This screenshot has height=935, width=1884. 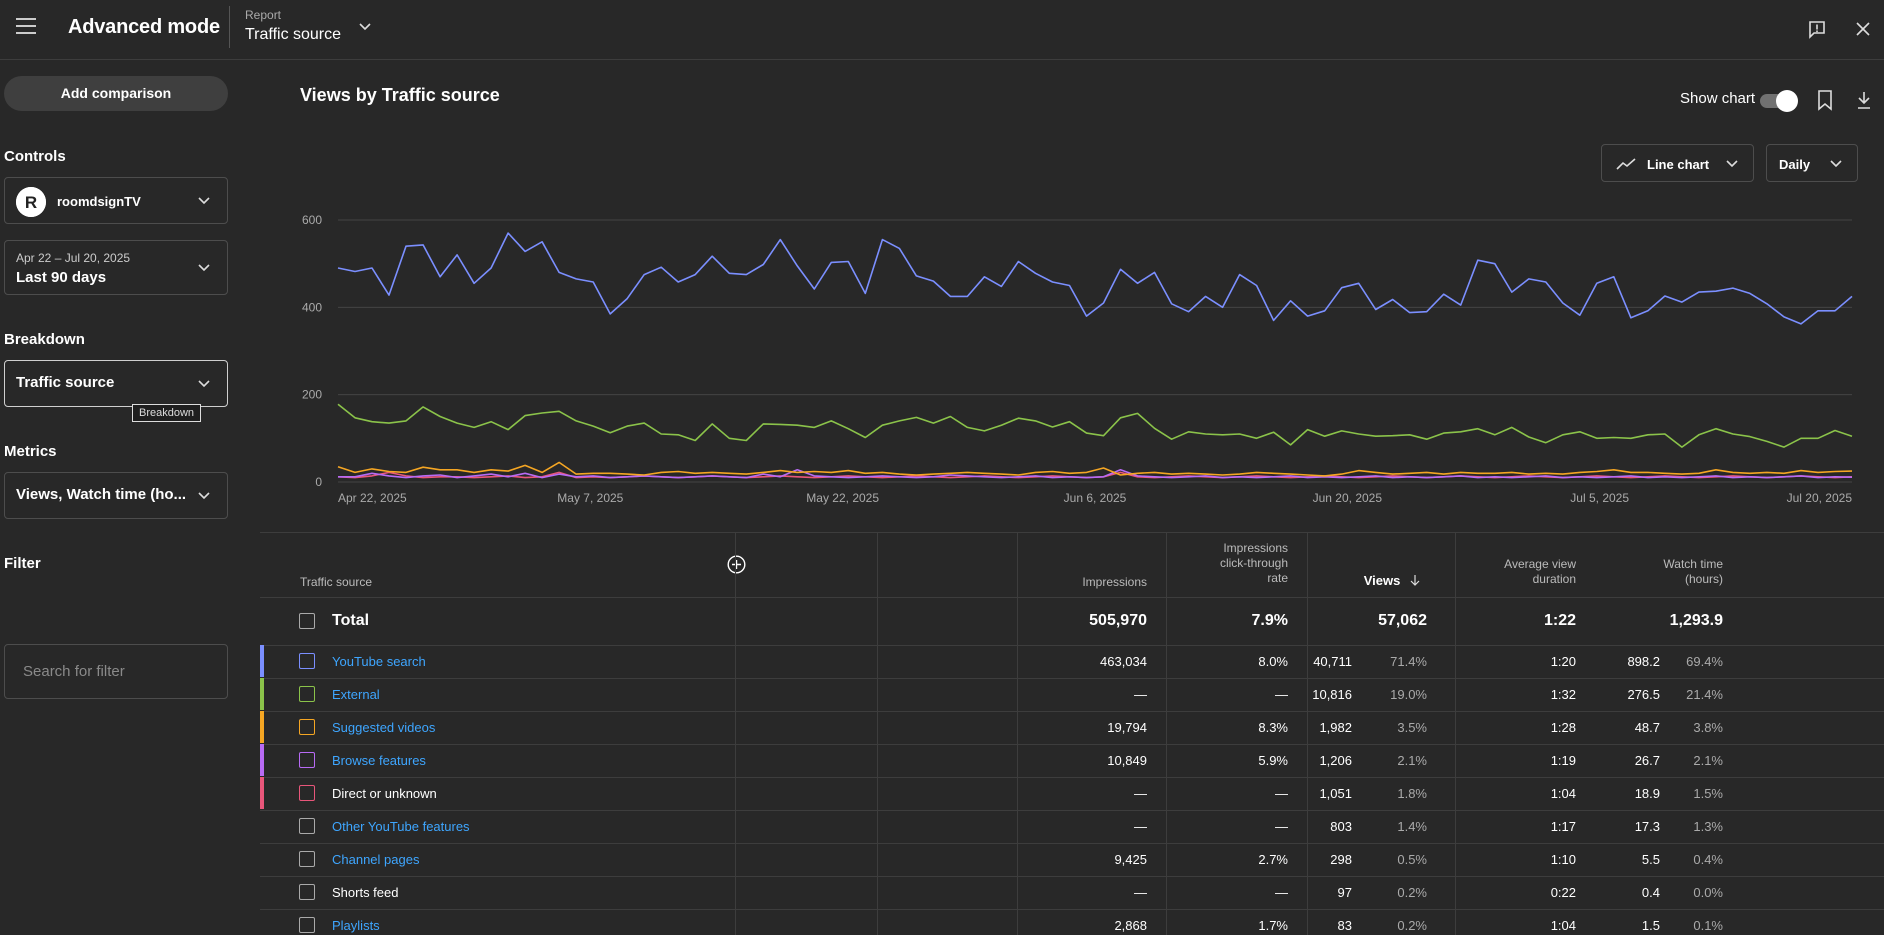 What do you see at coordinates (1341, 826) in the screenshot?
I see `row-views: 803` at bounding box center [1341, 826].